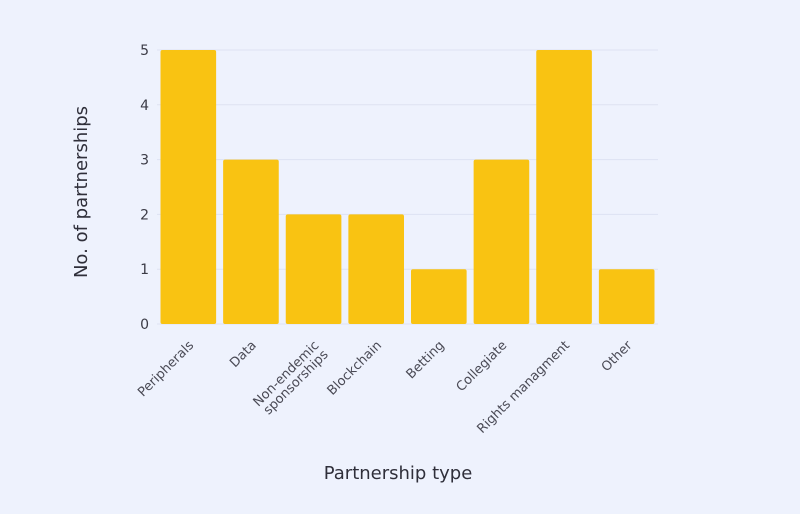 This screenshot has width=800, height=514. I want to click on x-tick-label: Blockchain, so click(355, 368).